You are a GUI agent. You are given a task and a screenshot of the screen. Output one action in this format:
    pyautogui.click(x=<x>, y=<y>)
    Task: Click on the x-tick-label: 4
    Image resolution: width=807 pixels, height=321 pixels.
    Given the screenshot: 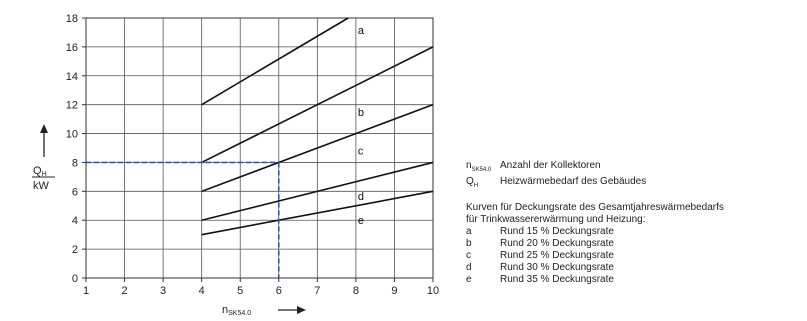 What is the action you would take?
    pyautogui.click(x=202, y=291)
    